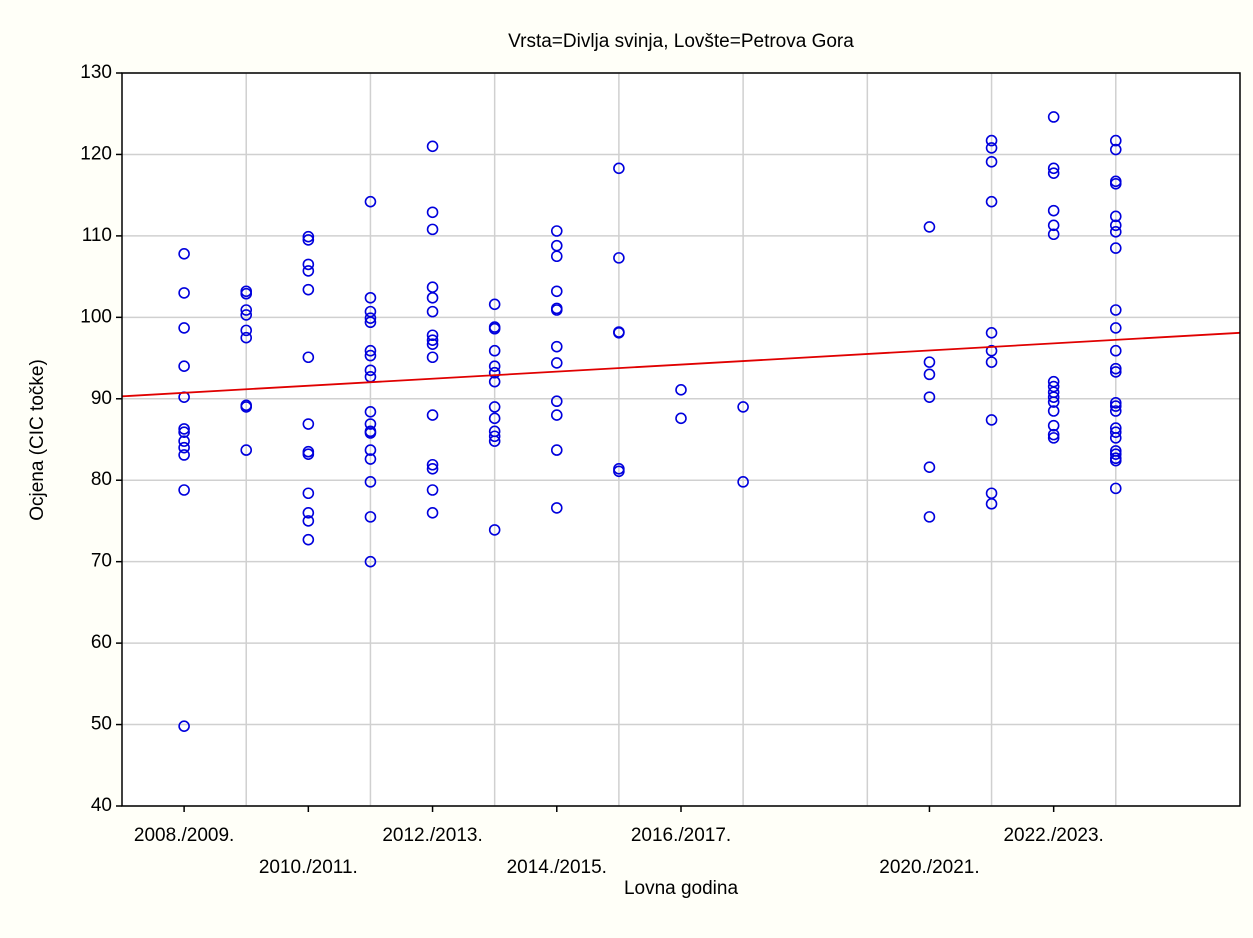 Image resolution: width=1253 pixels, height=938 pixels. What do you see at coordinates (101, 642) in the screenshot?
I see `y-tick-label: 60` at bounding box center [101, 642].